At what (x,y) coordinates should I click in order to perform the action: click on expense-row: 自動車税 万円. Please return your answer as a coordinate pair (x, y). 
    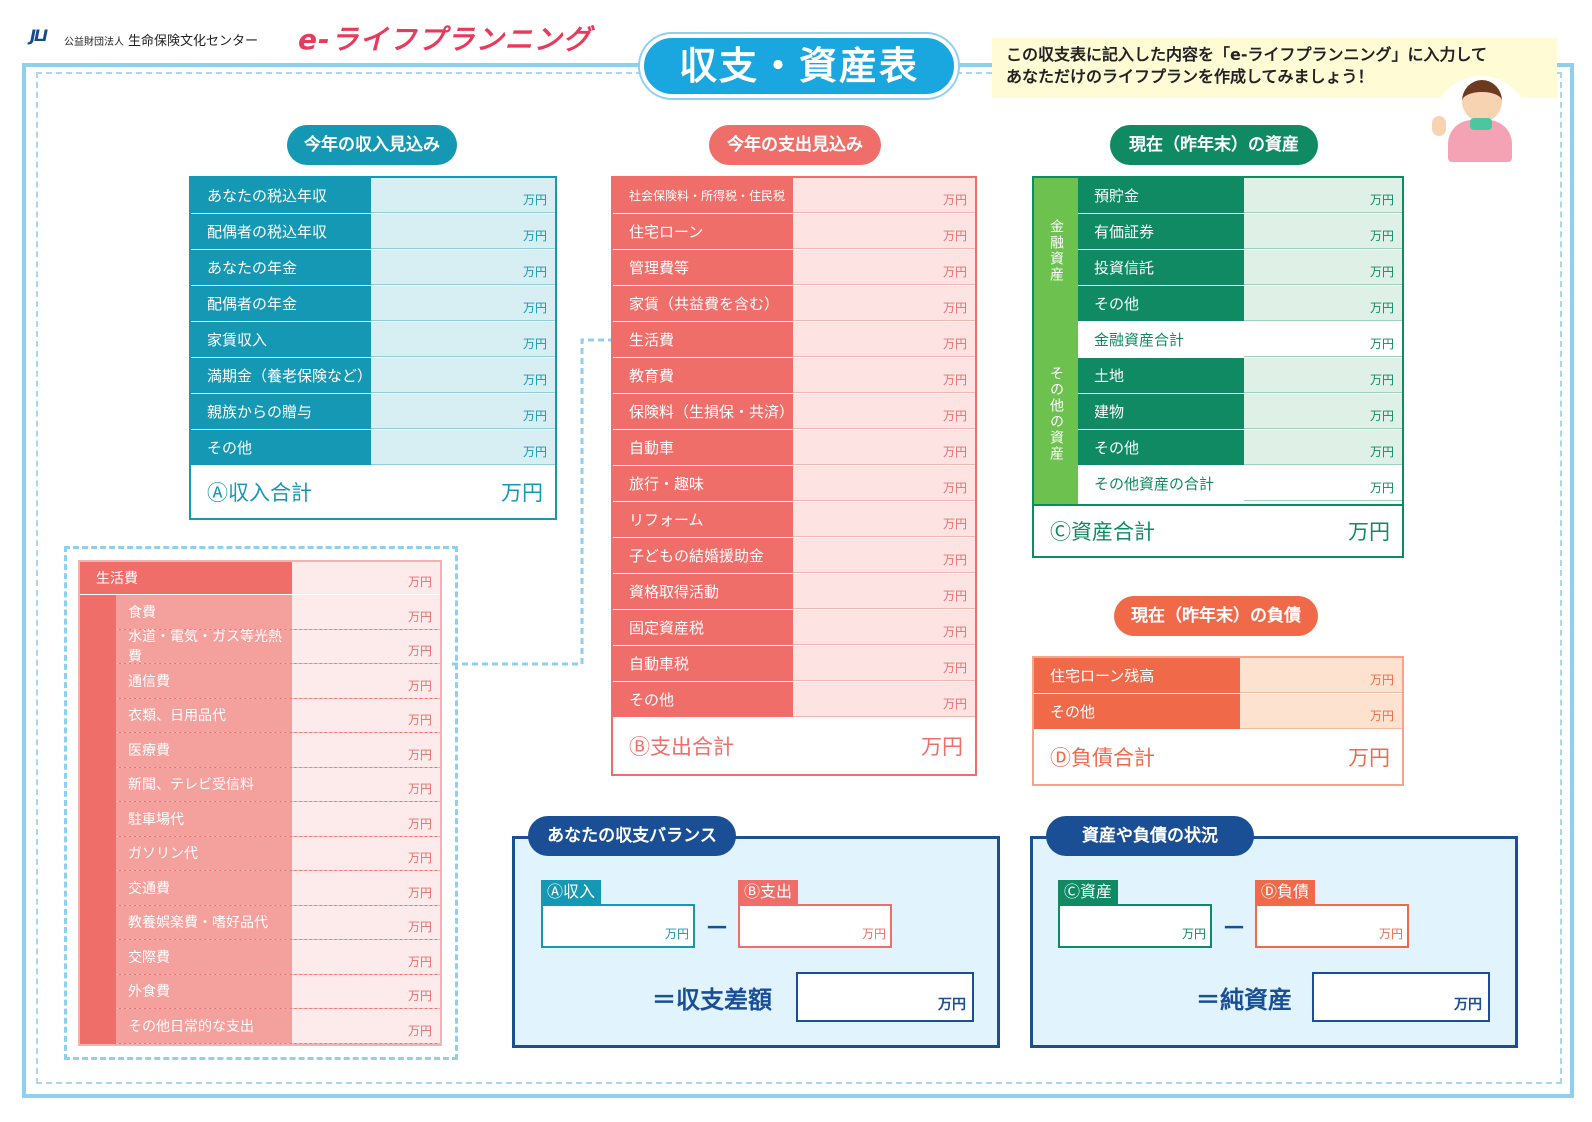
    Looking at the image, I should click on (794, 664).